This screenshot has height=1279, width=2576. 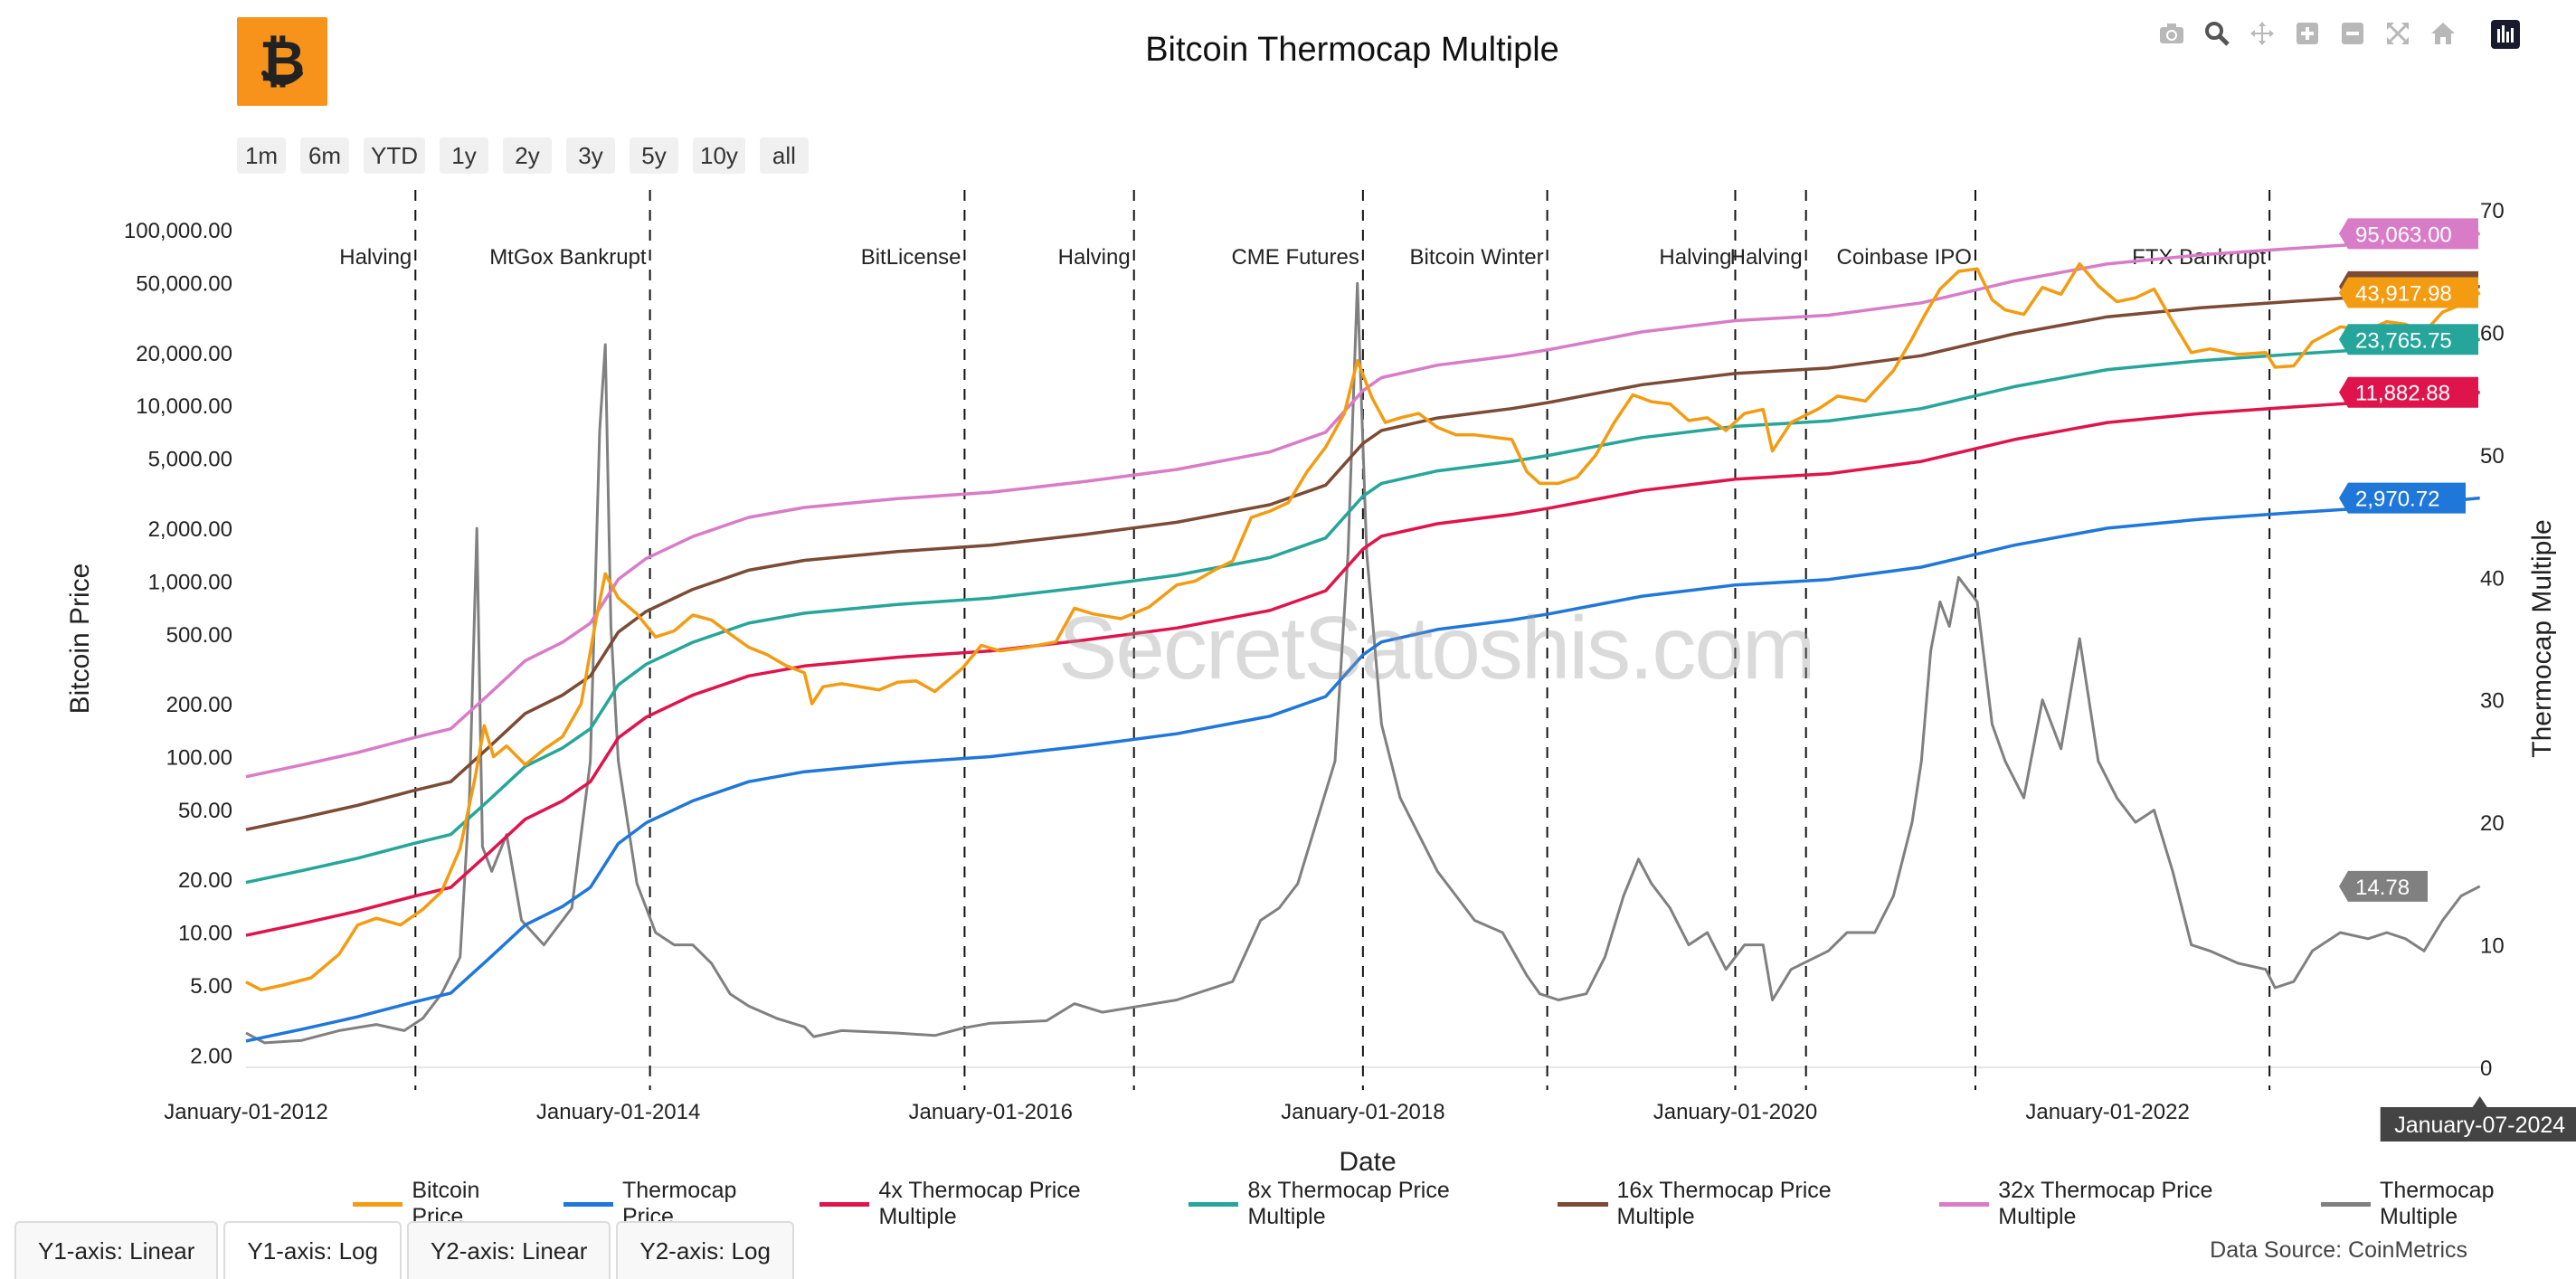 I want to click on range-button-2y: 2y, so click(x=527, y=155).